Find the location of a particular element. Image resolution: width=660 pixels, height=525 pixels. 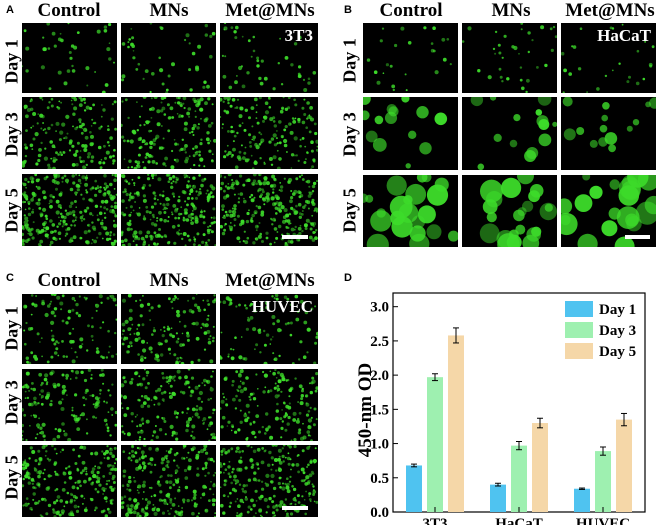

micrograph-b-r3-c3 is located at coordinates (608, 211).